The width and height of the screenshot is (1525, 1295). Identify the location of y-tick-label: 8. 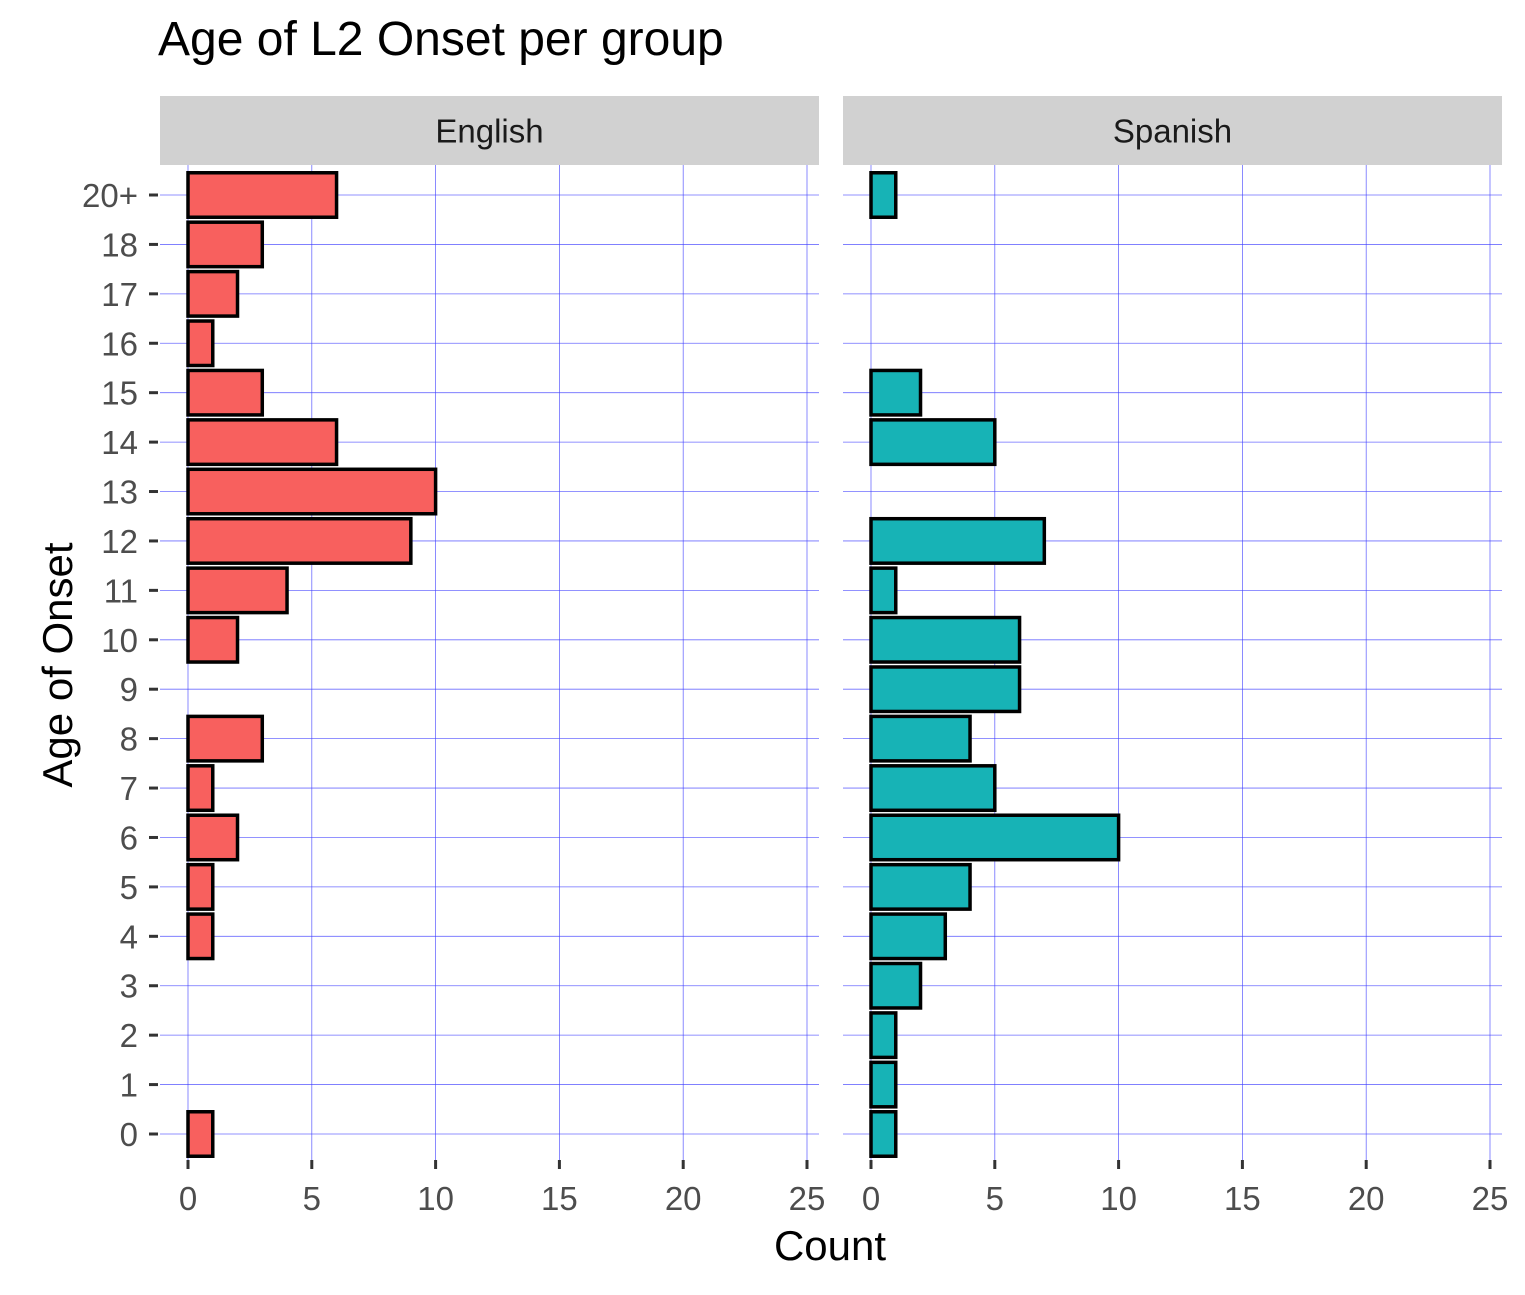
(129, 739).